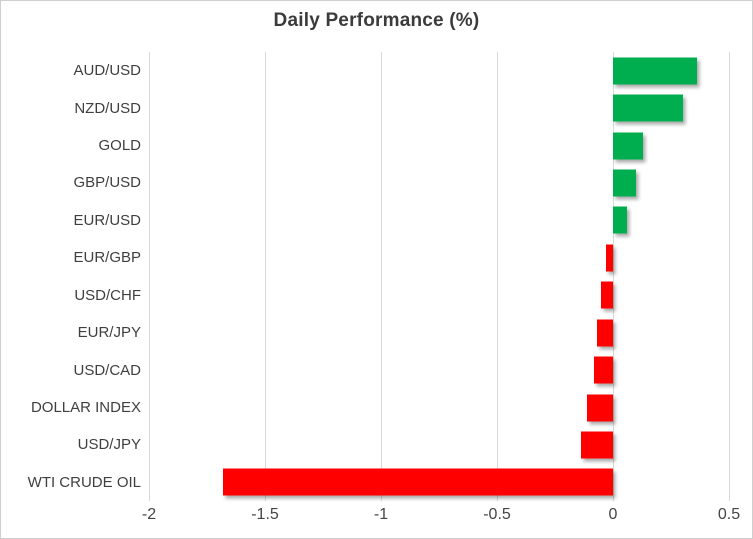  I want to click on category-label: EUR/JPY, so click(109, 333).